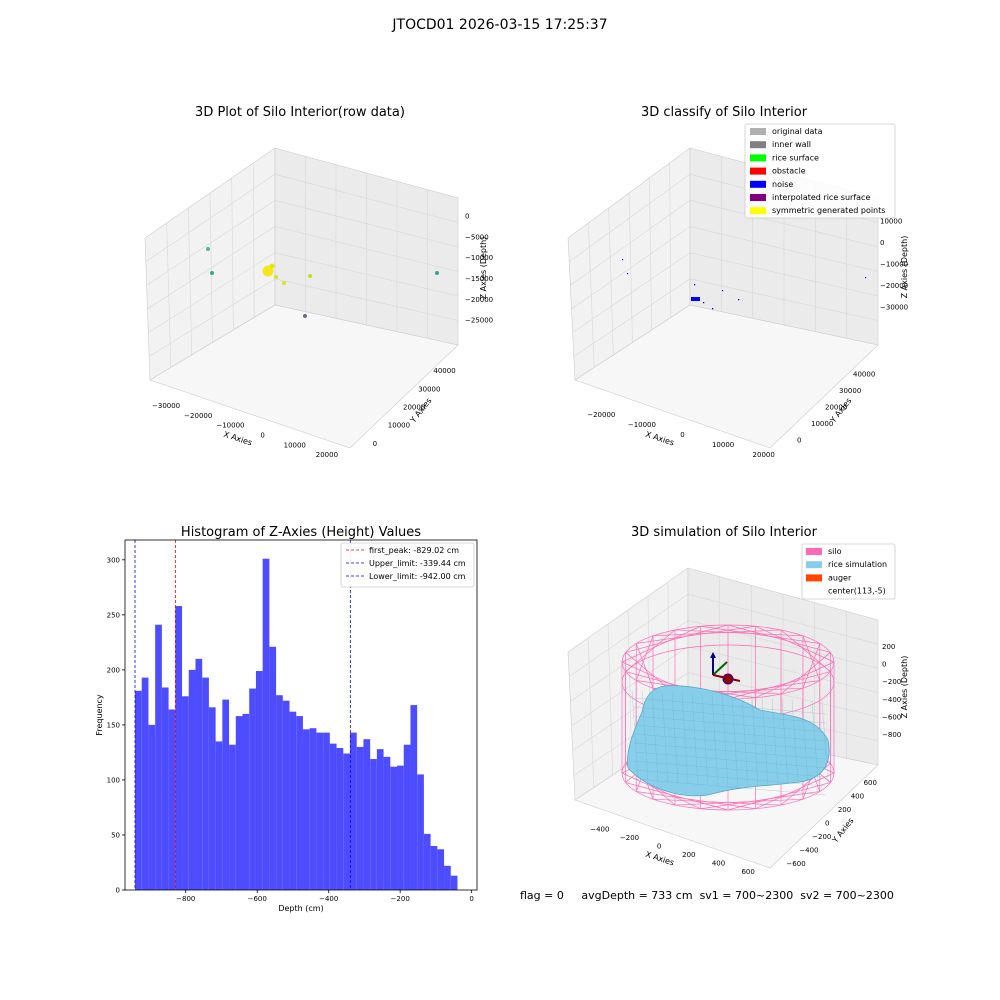 The image size is (1000, 1000). Describe the element at coordinates (198, 416) in the screenshot. I see `x-tick-label: −20000` at that location.